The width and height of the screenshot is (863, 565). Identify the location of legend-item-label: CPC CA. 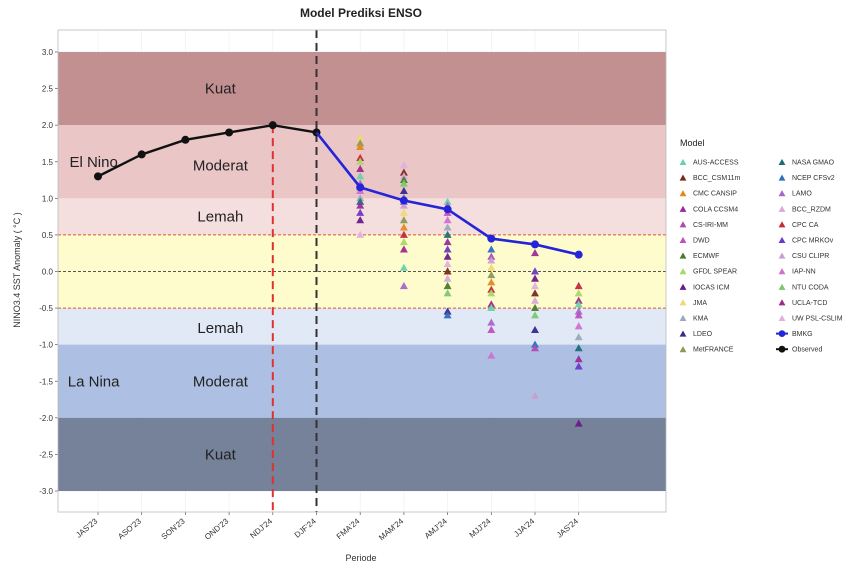
(805, 225).